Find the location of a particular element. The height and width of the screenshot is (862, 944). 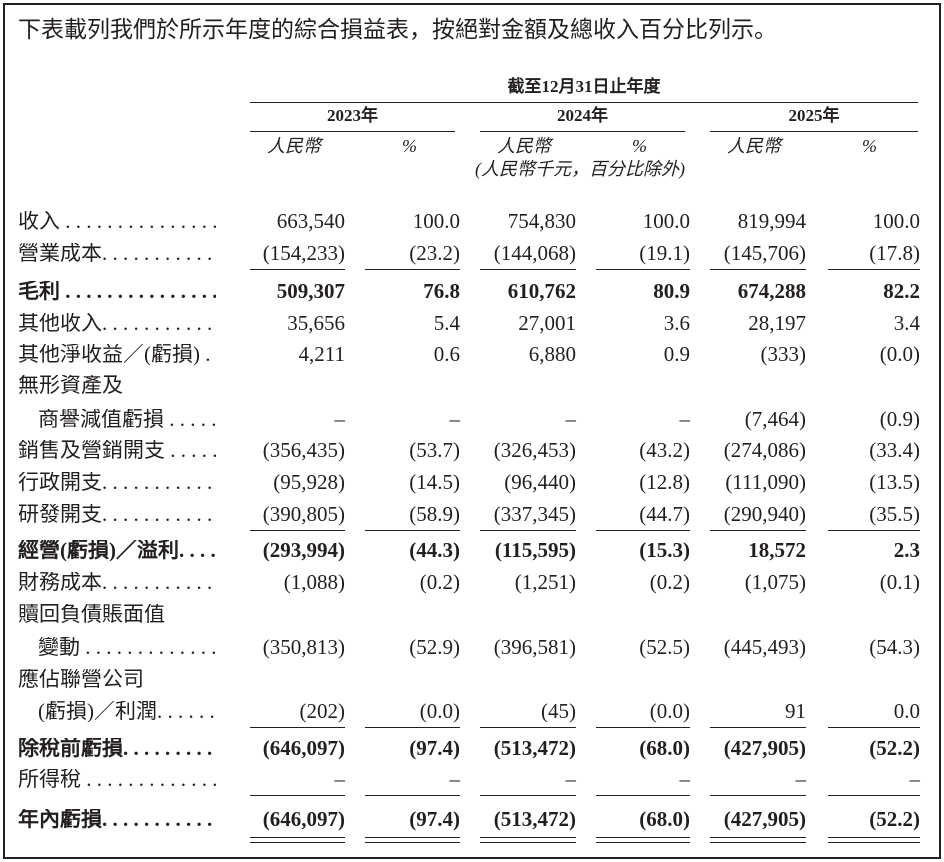

cell-value: 3.4 is located at coordinates (906, 323).